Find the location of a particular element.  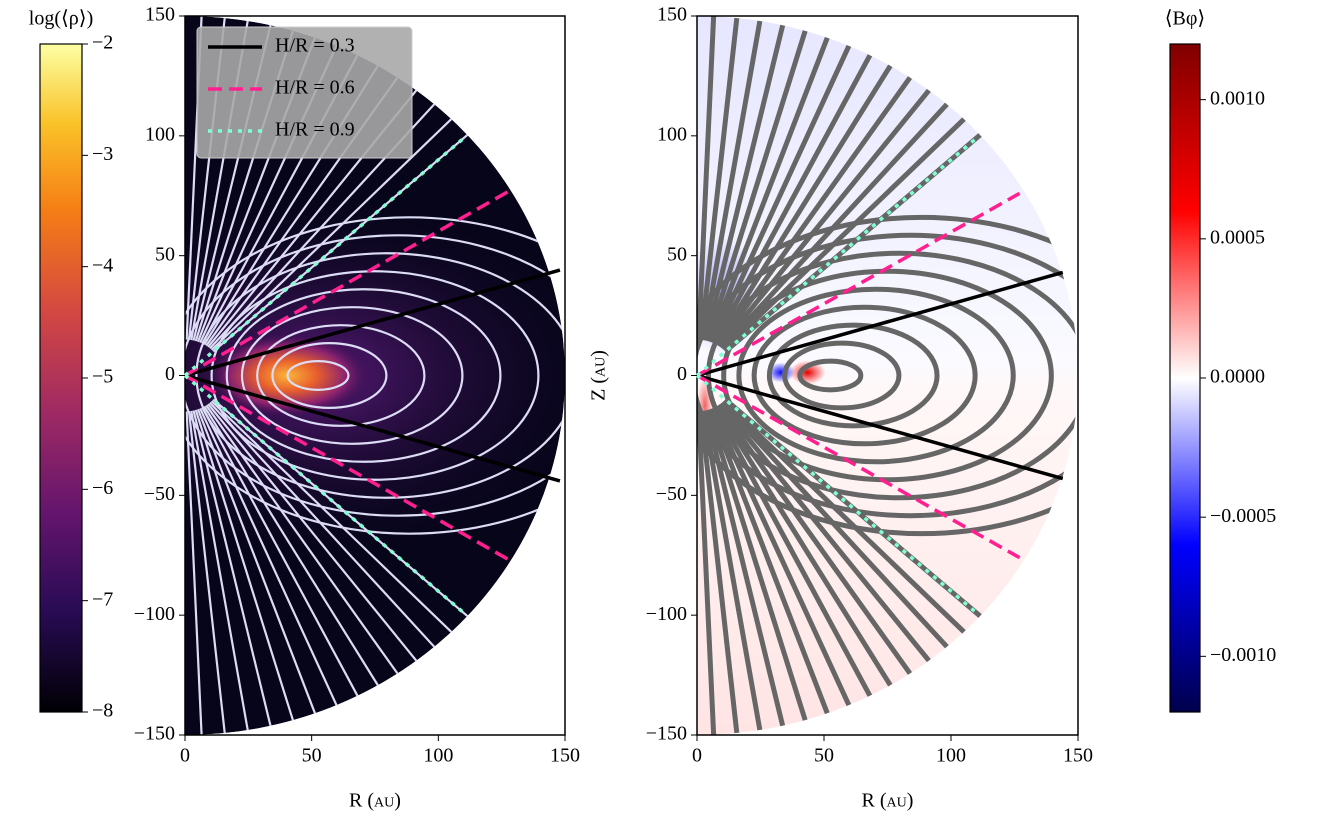

colorbar-tick-label: −0.0005 is located at coordinates (1243, 516).